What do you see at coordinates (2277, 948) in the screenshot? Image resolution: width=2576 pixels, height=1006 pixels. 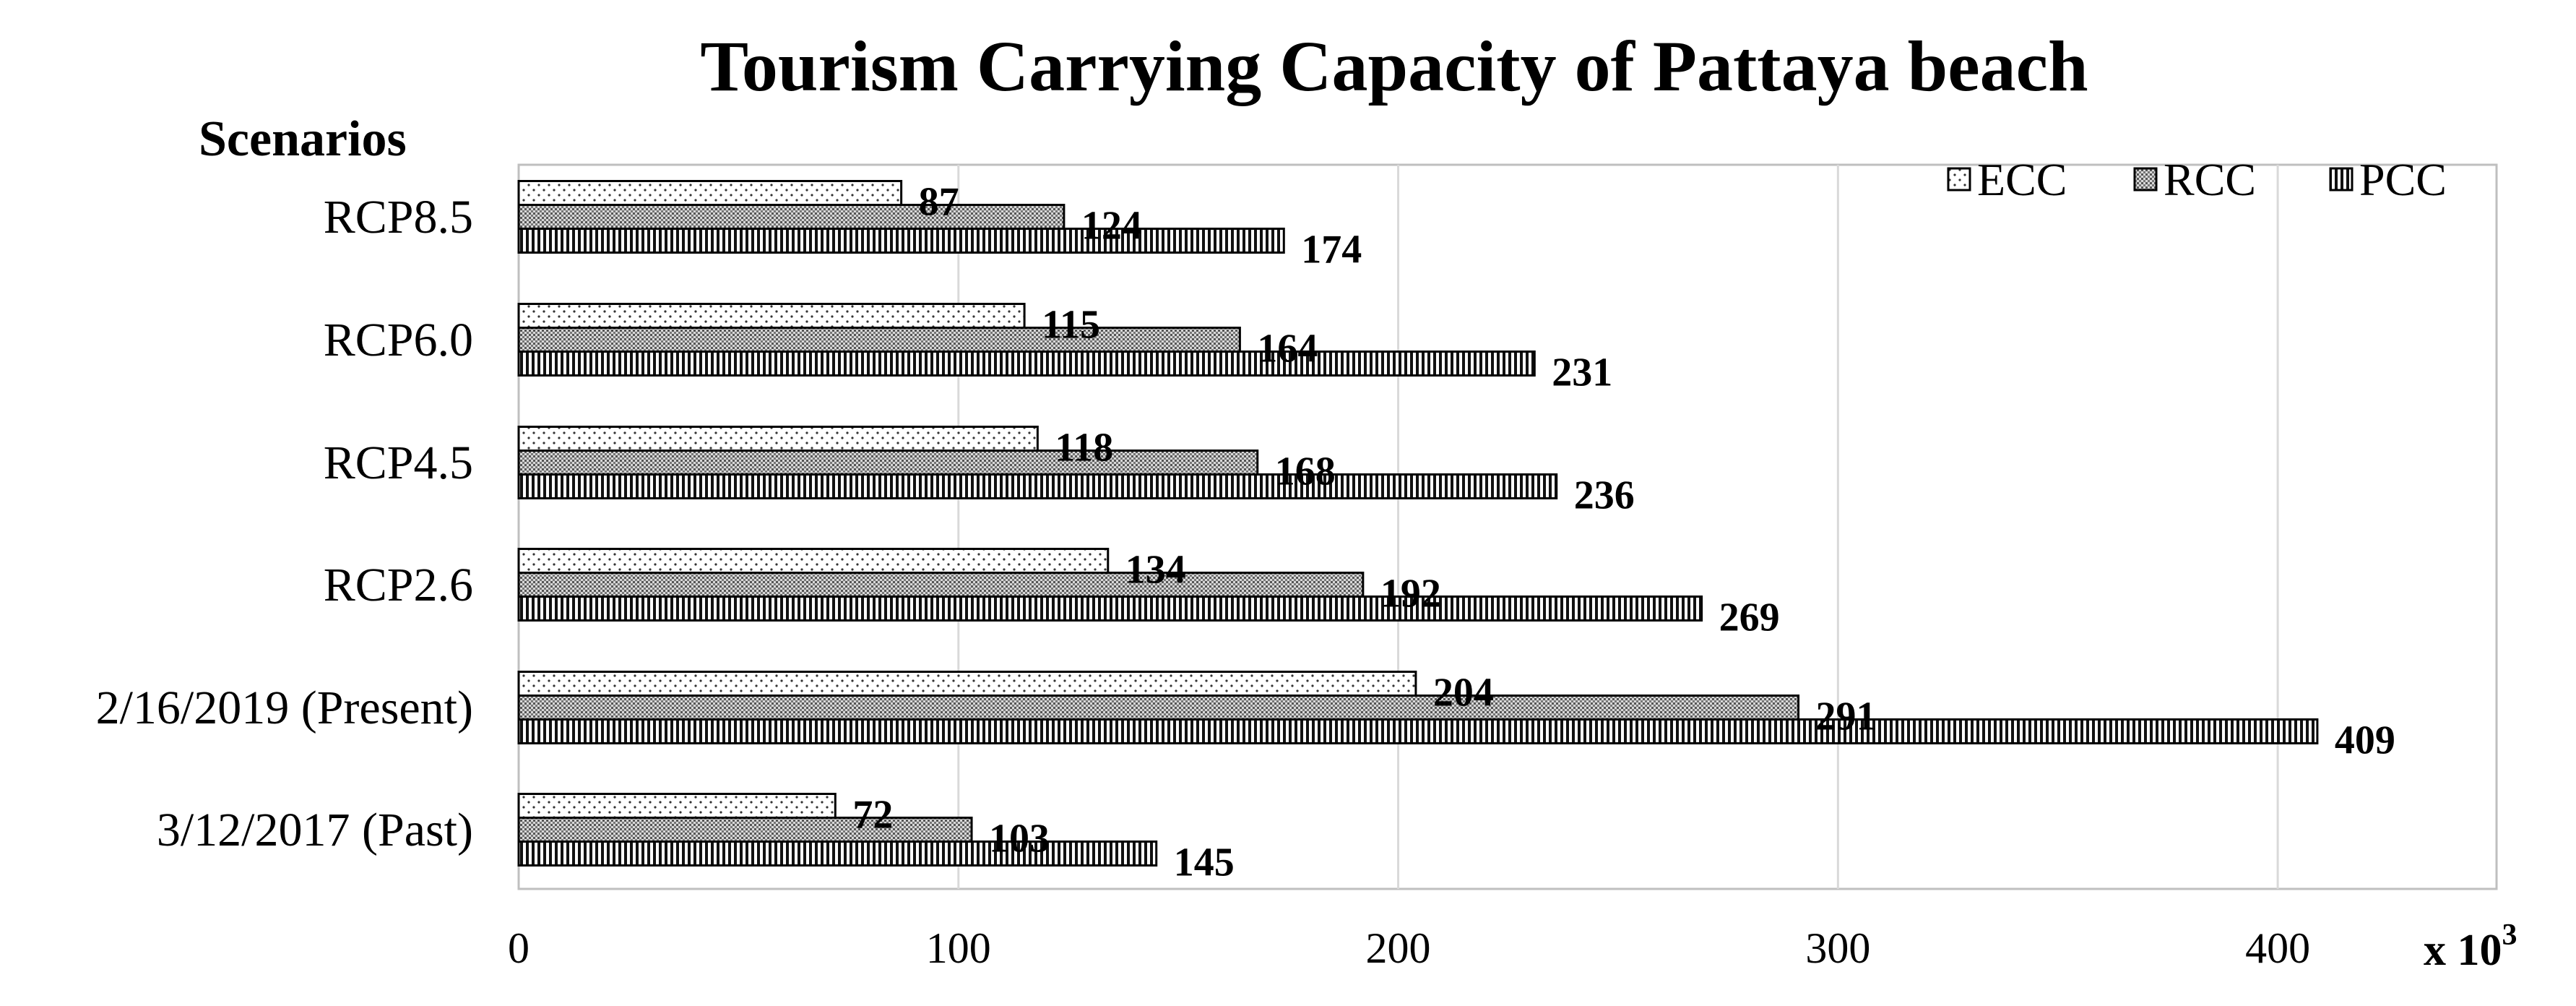 I see `x-tick-label-400: 400` at bounding box center [2277, 948].